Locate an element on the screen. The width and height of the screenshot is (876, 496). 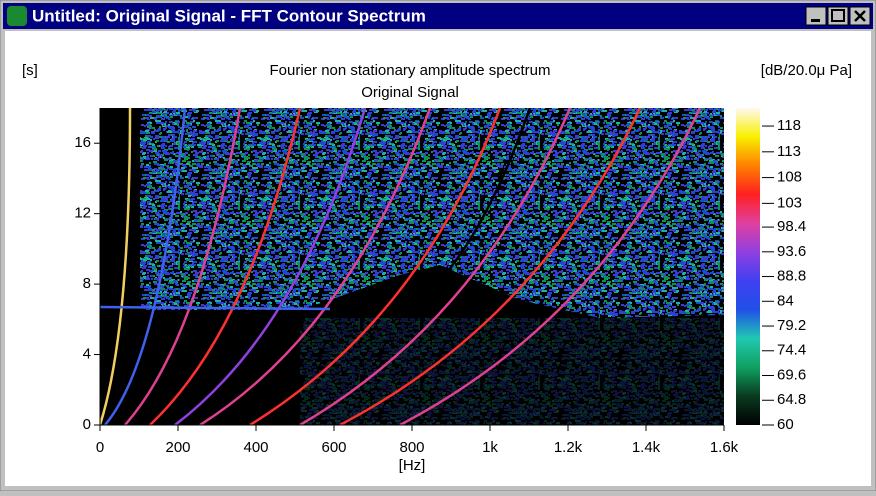
colorbar-tick-label: 79.2 is located at coordinates (791, 325).